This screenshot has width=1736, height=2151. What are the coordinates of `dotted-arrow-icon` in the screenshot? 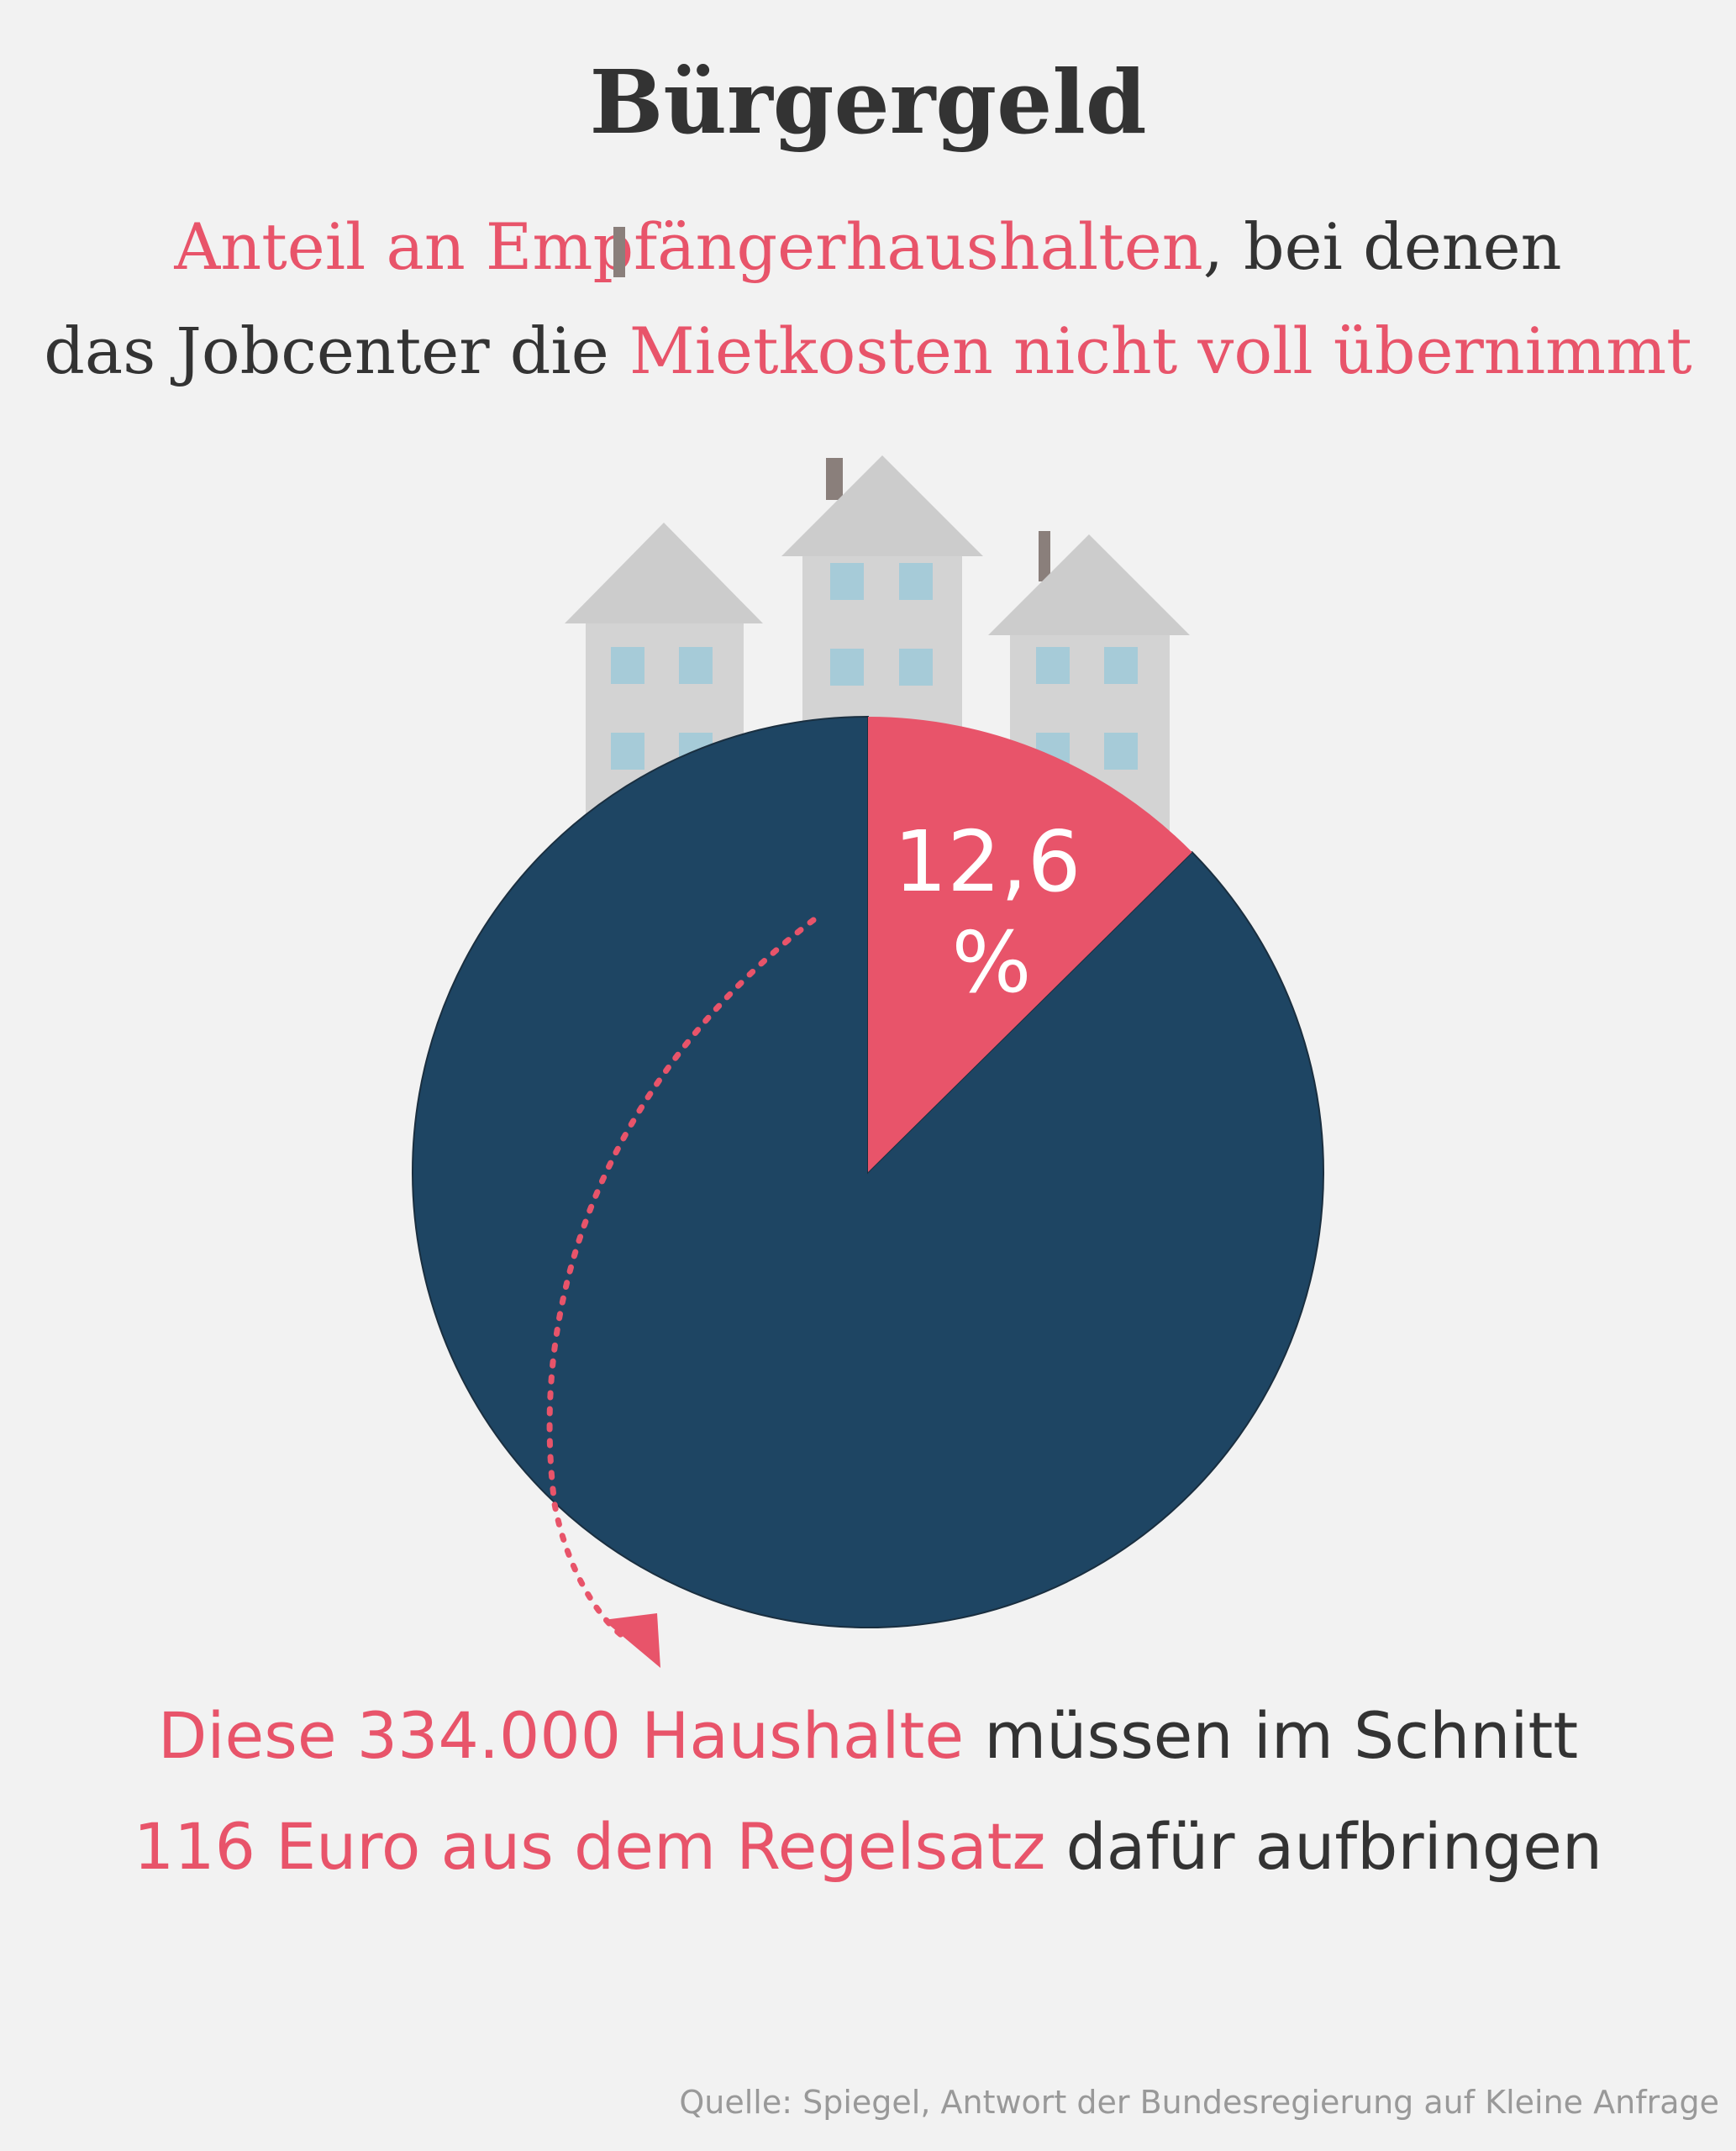 It's located at (681, 1292).